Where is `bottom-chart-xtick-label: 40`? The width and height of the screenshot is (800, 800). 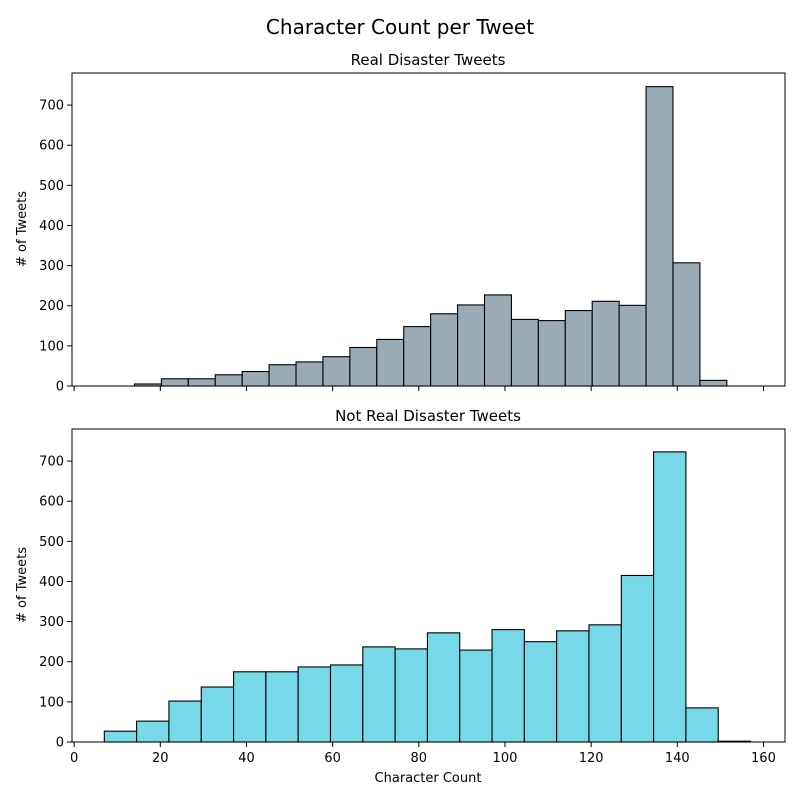
bottom-chart-xtick-label: 40 is located at coordinates (246, 758).